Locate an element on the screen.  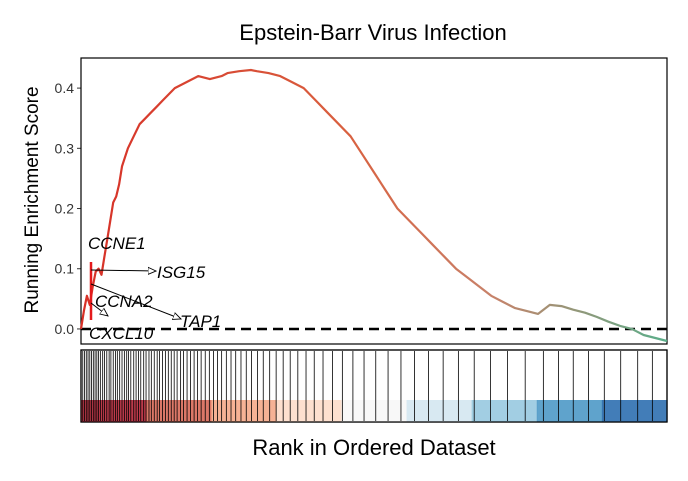
ccna2-arrow is located at coordinates (99, 309).